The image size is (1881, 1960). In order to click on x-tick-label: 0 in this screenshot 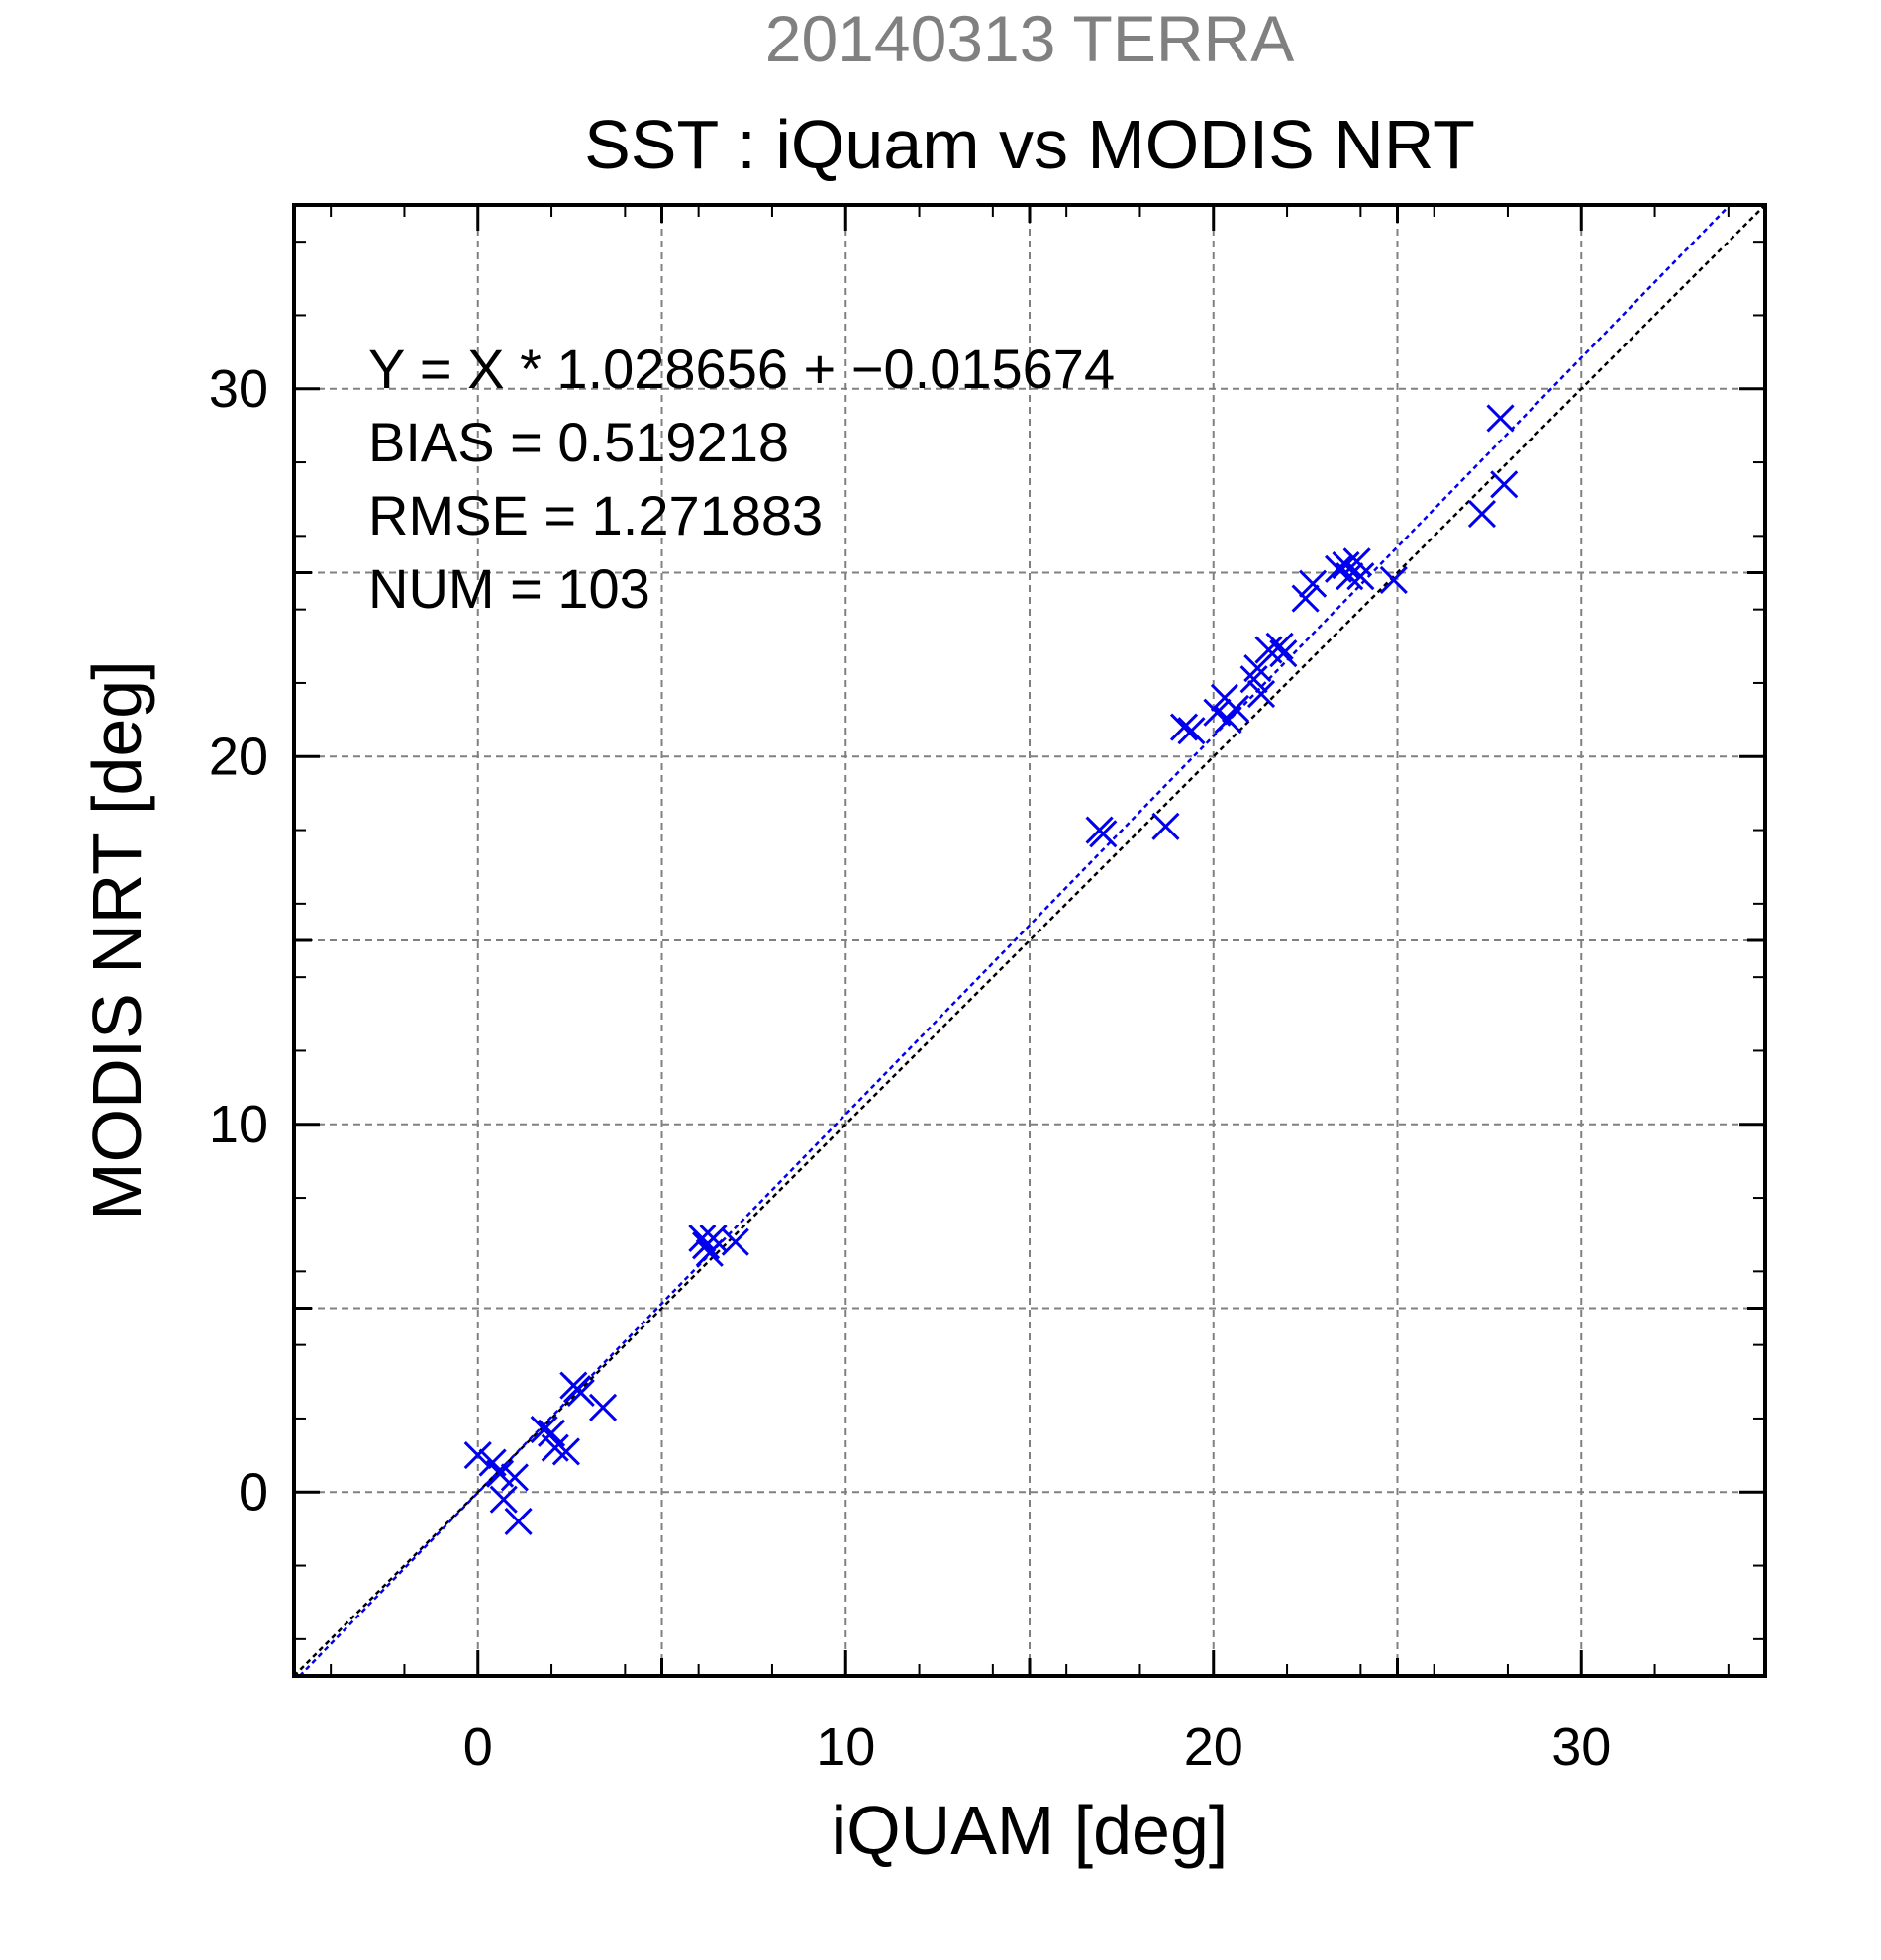, I will do `click(478, 1747)`.